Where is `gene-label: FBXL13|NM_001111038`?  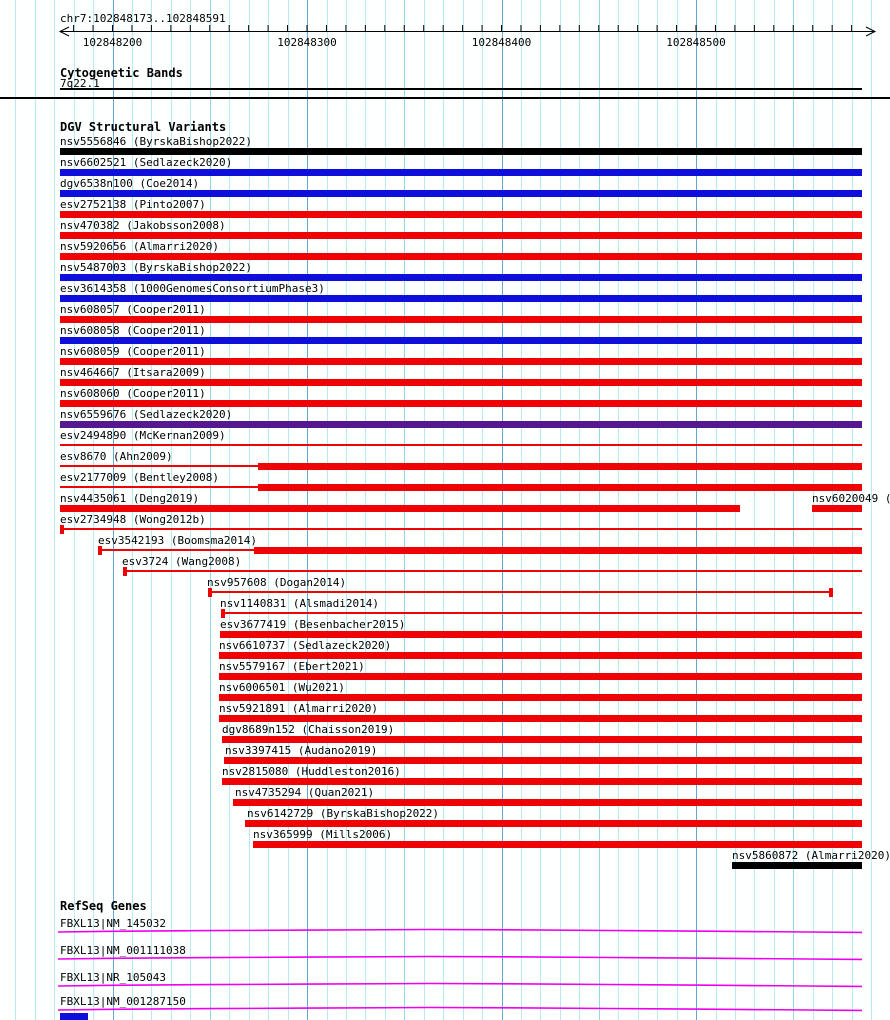 gene-label: FBXL13|NM_001111038 is located at coordinates (123, 950).